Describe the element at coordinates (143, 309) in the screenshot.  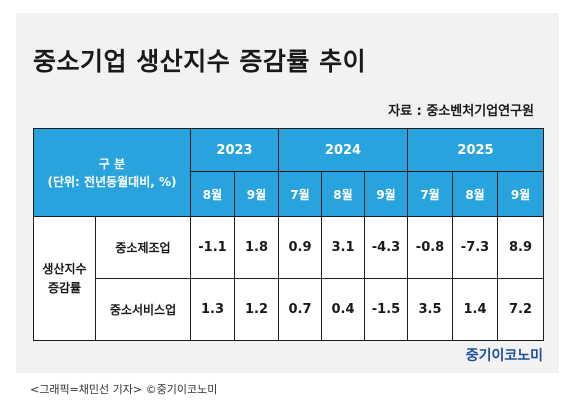
I see `row-label-services: 중소서비스업` at that location.